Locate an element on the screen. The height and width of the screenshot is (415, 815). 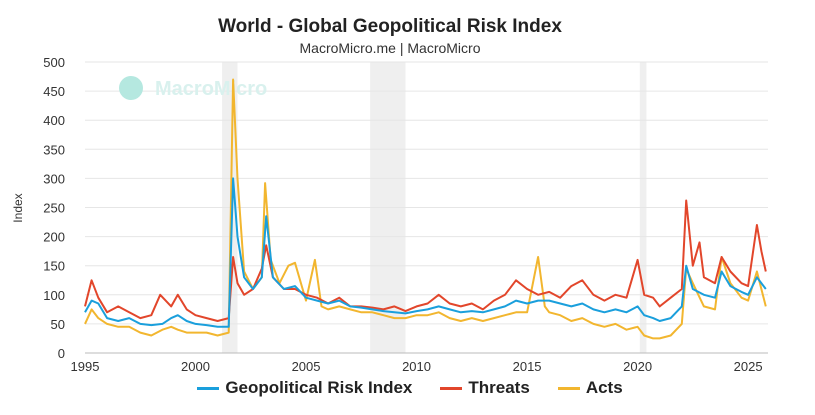
x-tick-label: 2010 is located at coordinates (416, 366).